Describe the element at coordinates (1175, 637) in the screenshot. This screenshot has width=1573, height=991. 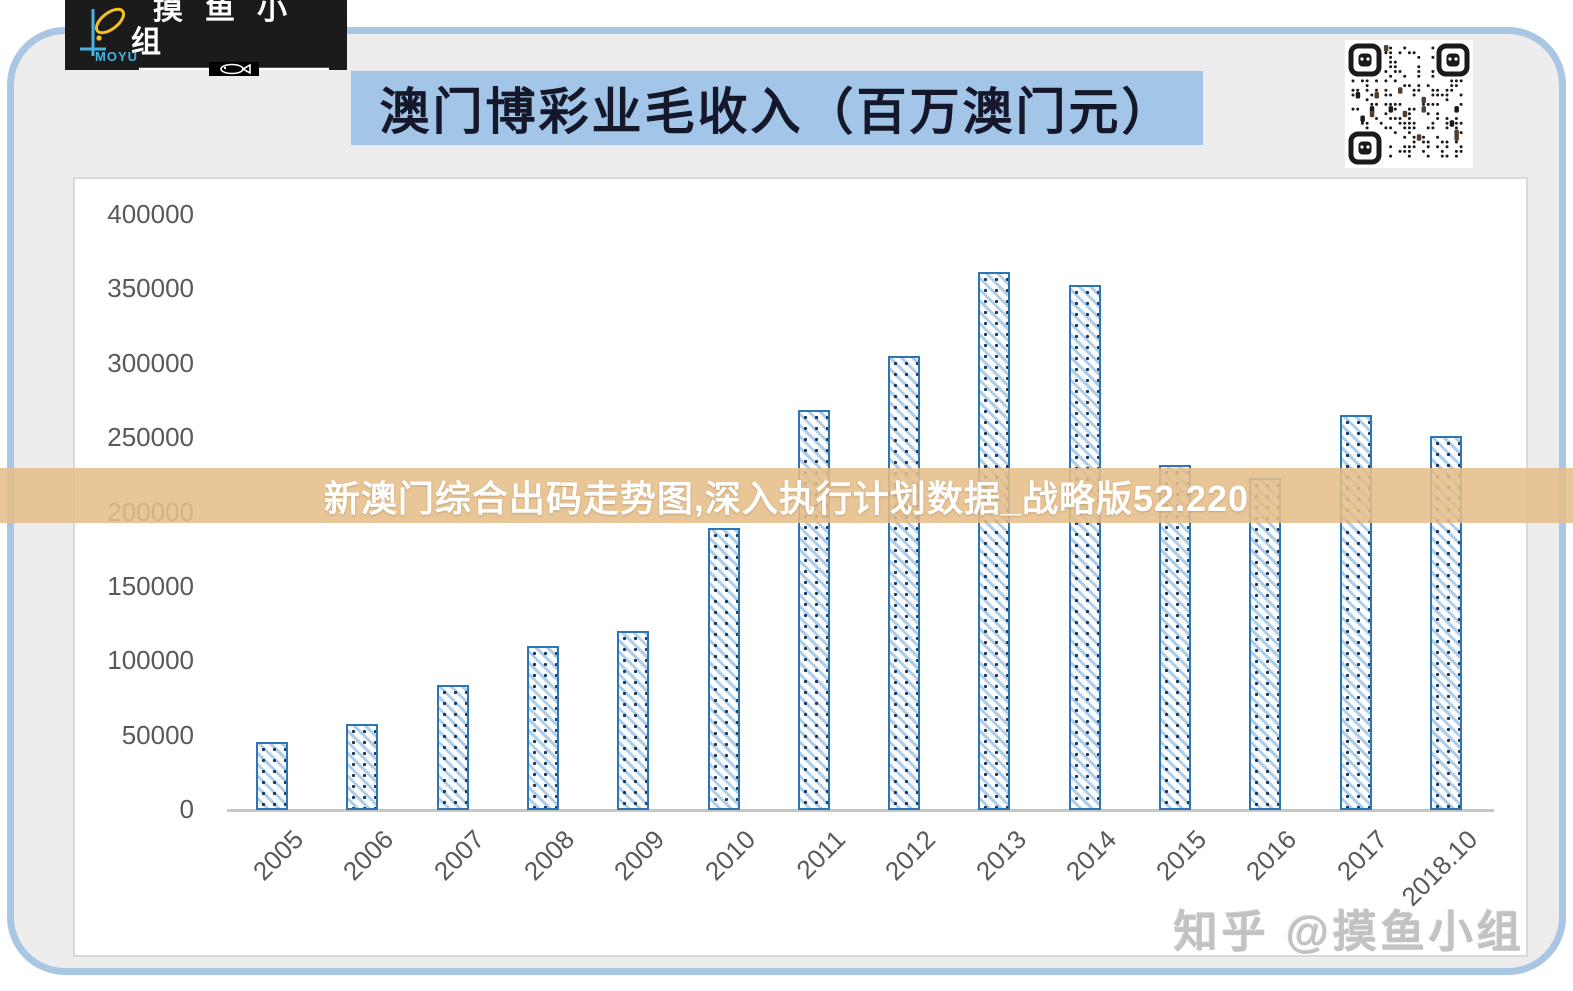
I see `bar-2015` at that location.